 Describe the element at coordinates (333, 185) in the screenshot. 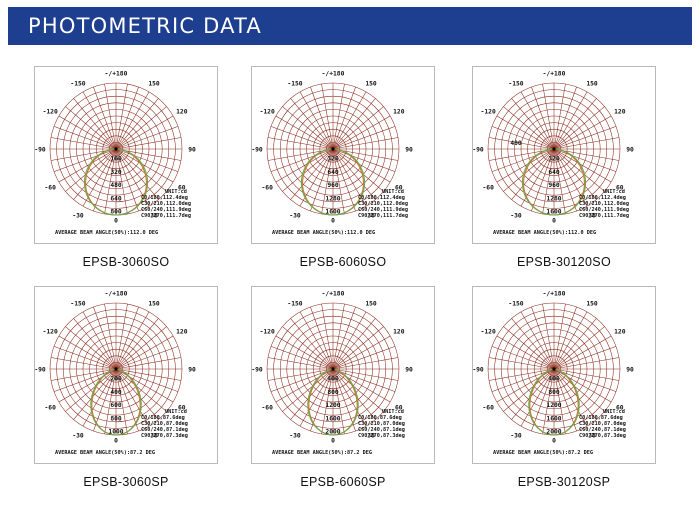

I see `ring-label: 960` at that location.